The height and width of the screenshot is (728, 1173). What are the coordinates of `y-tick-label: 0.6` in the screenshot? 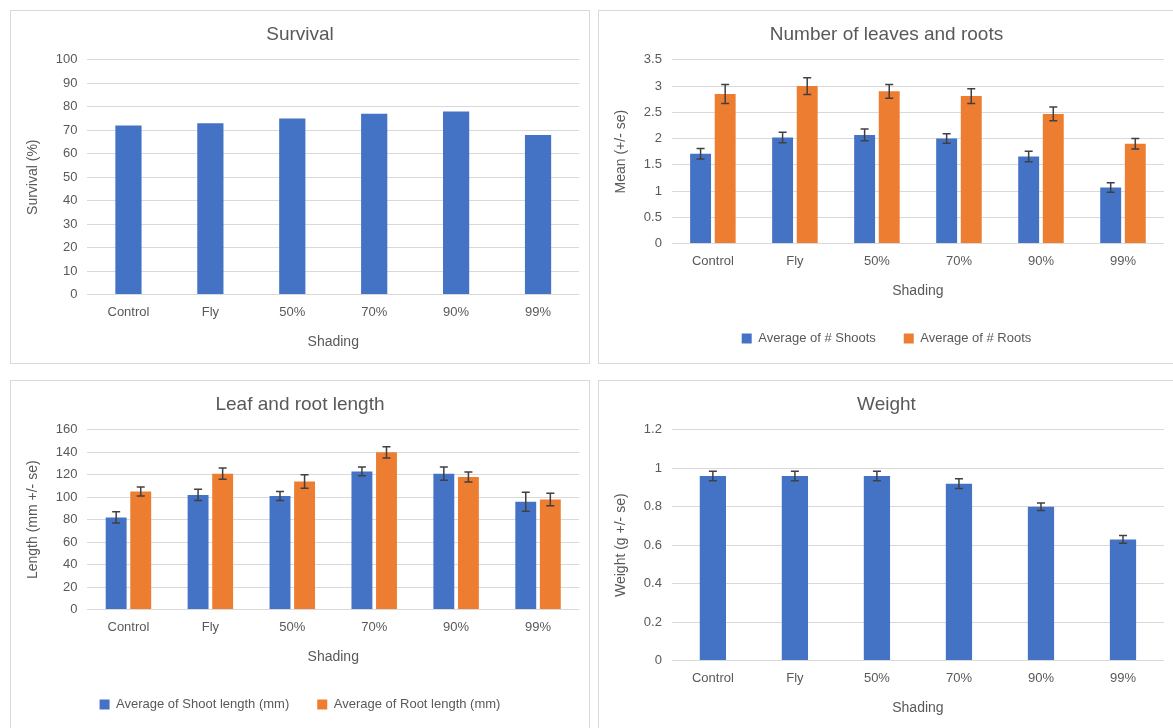 It's located at (652, 544).